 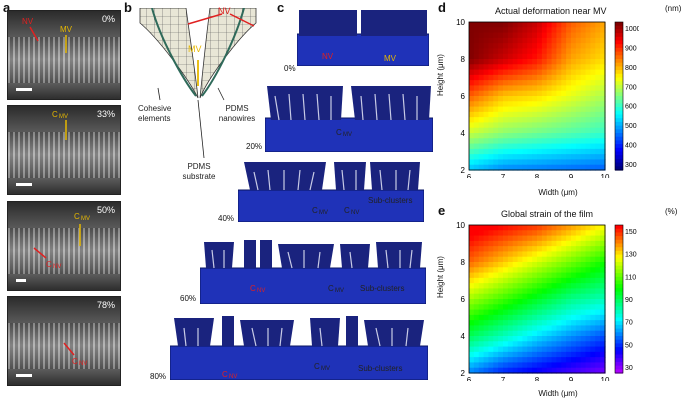 What do you see at coordinates (7, 7) in the screenshot?
I see `panel-letter-a: a` at bounding box center [7, 7].